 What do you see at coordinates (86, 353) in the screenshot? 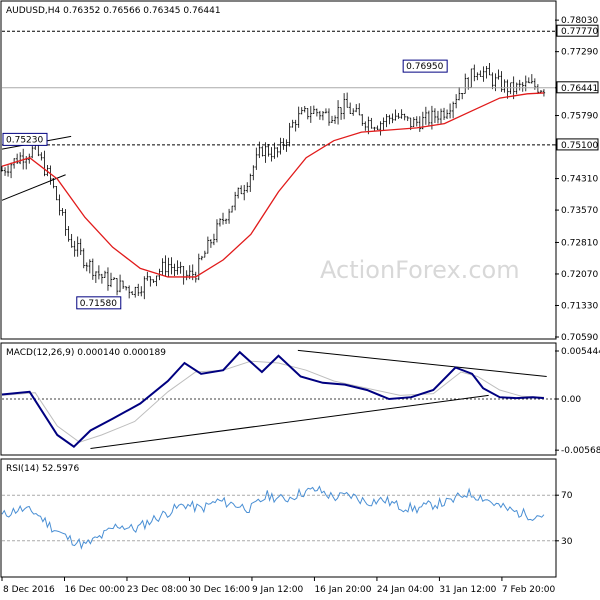
I see `macd-panel-title: MACD(12,26,9) 0.000140 0.000189` at bounding box center [86, 353].